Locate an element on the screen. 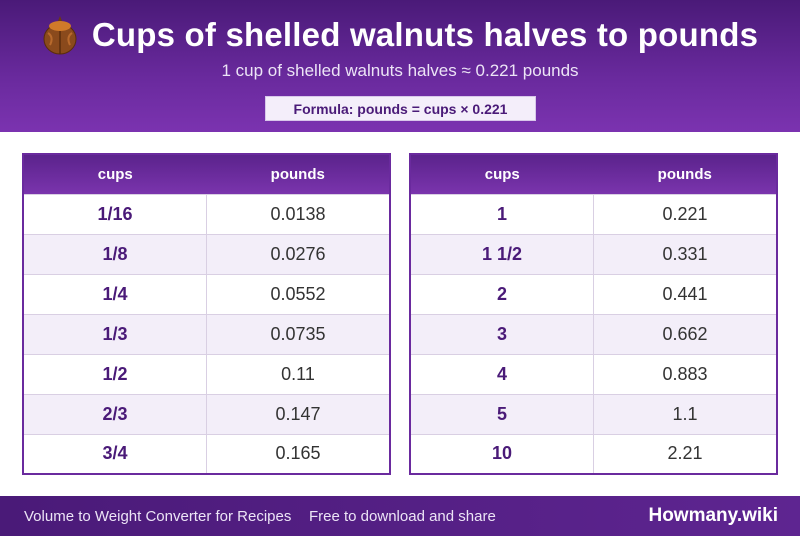 This screenshot has height=536, width=800. cups-cell: 1/16 is located at coordinates (115, 213).